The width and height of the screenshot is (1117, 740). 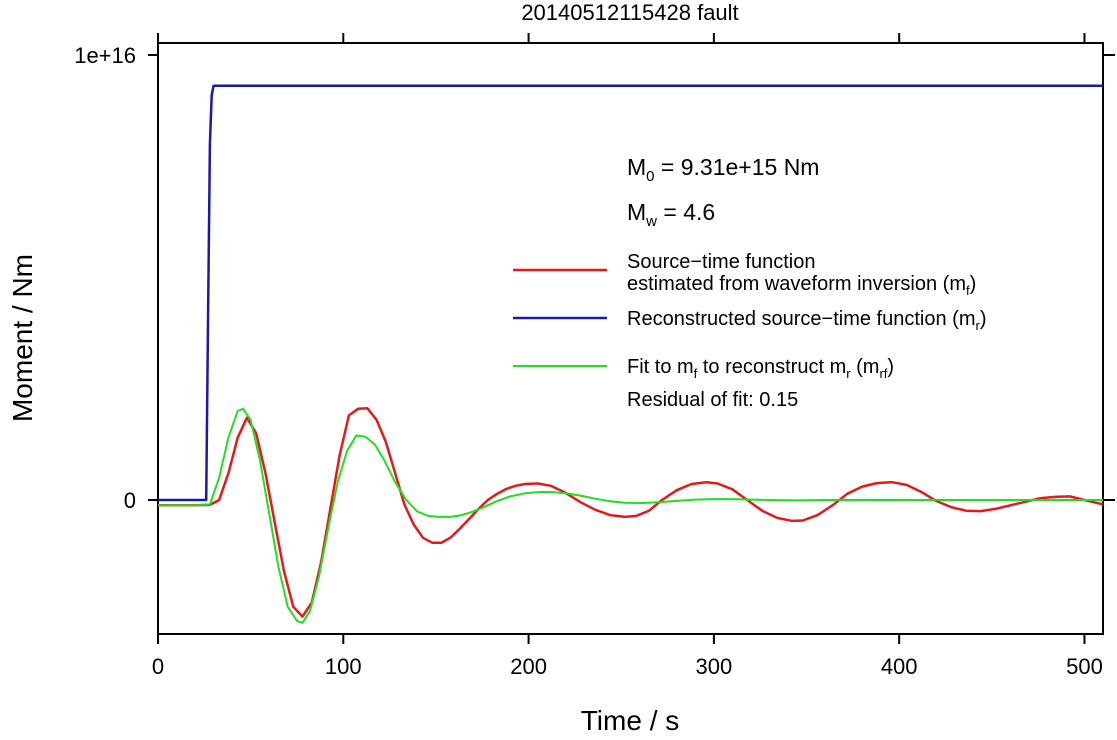 What do you see at coordinates (130, 500) in the screenshot?
I see `y-tick-label-1: 0` at bounding box center [130, 500].